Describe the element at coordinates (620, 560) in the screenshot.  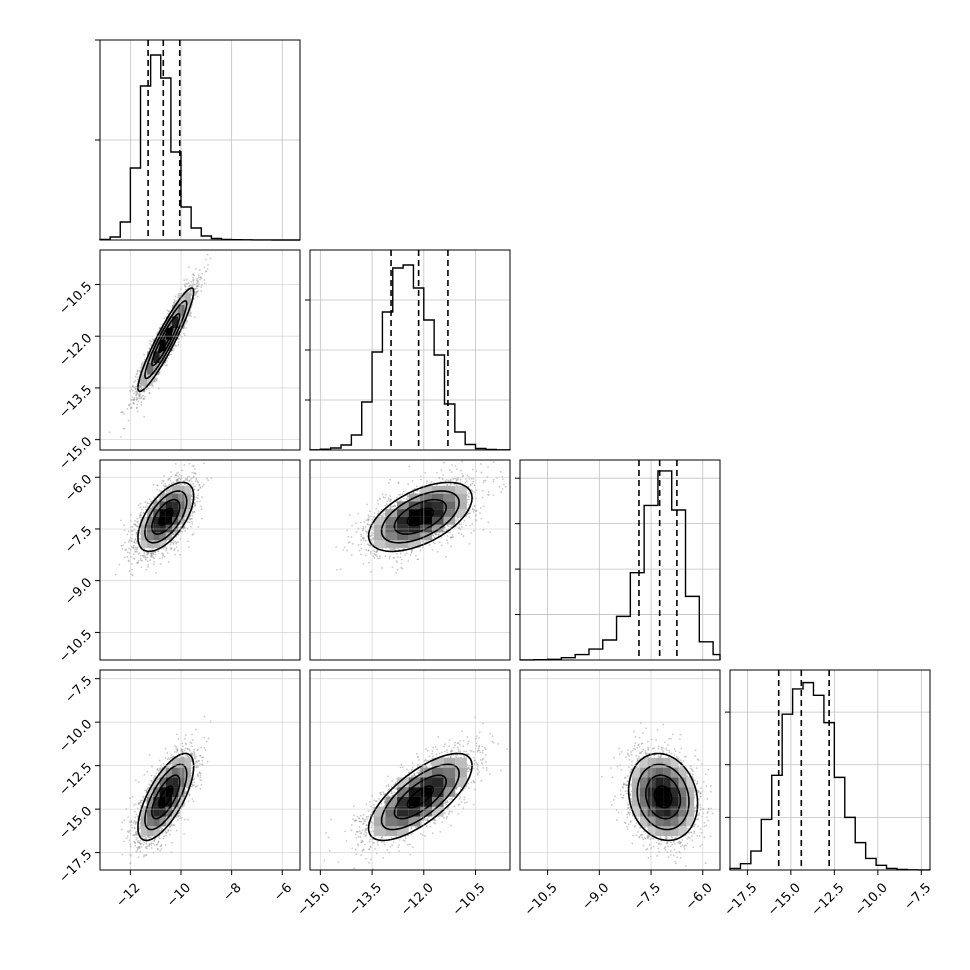
I see `panel-frame` at that location.